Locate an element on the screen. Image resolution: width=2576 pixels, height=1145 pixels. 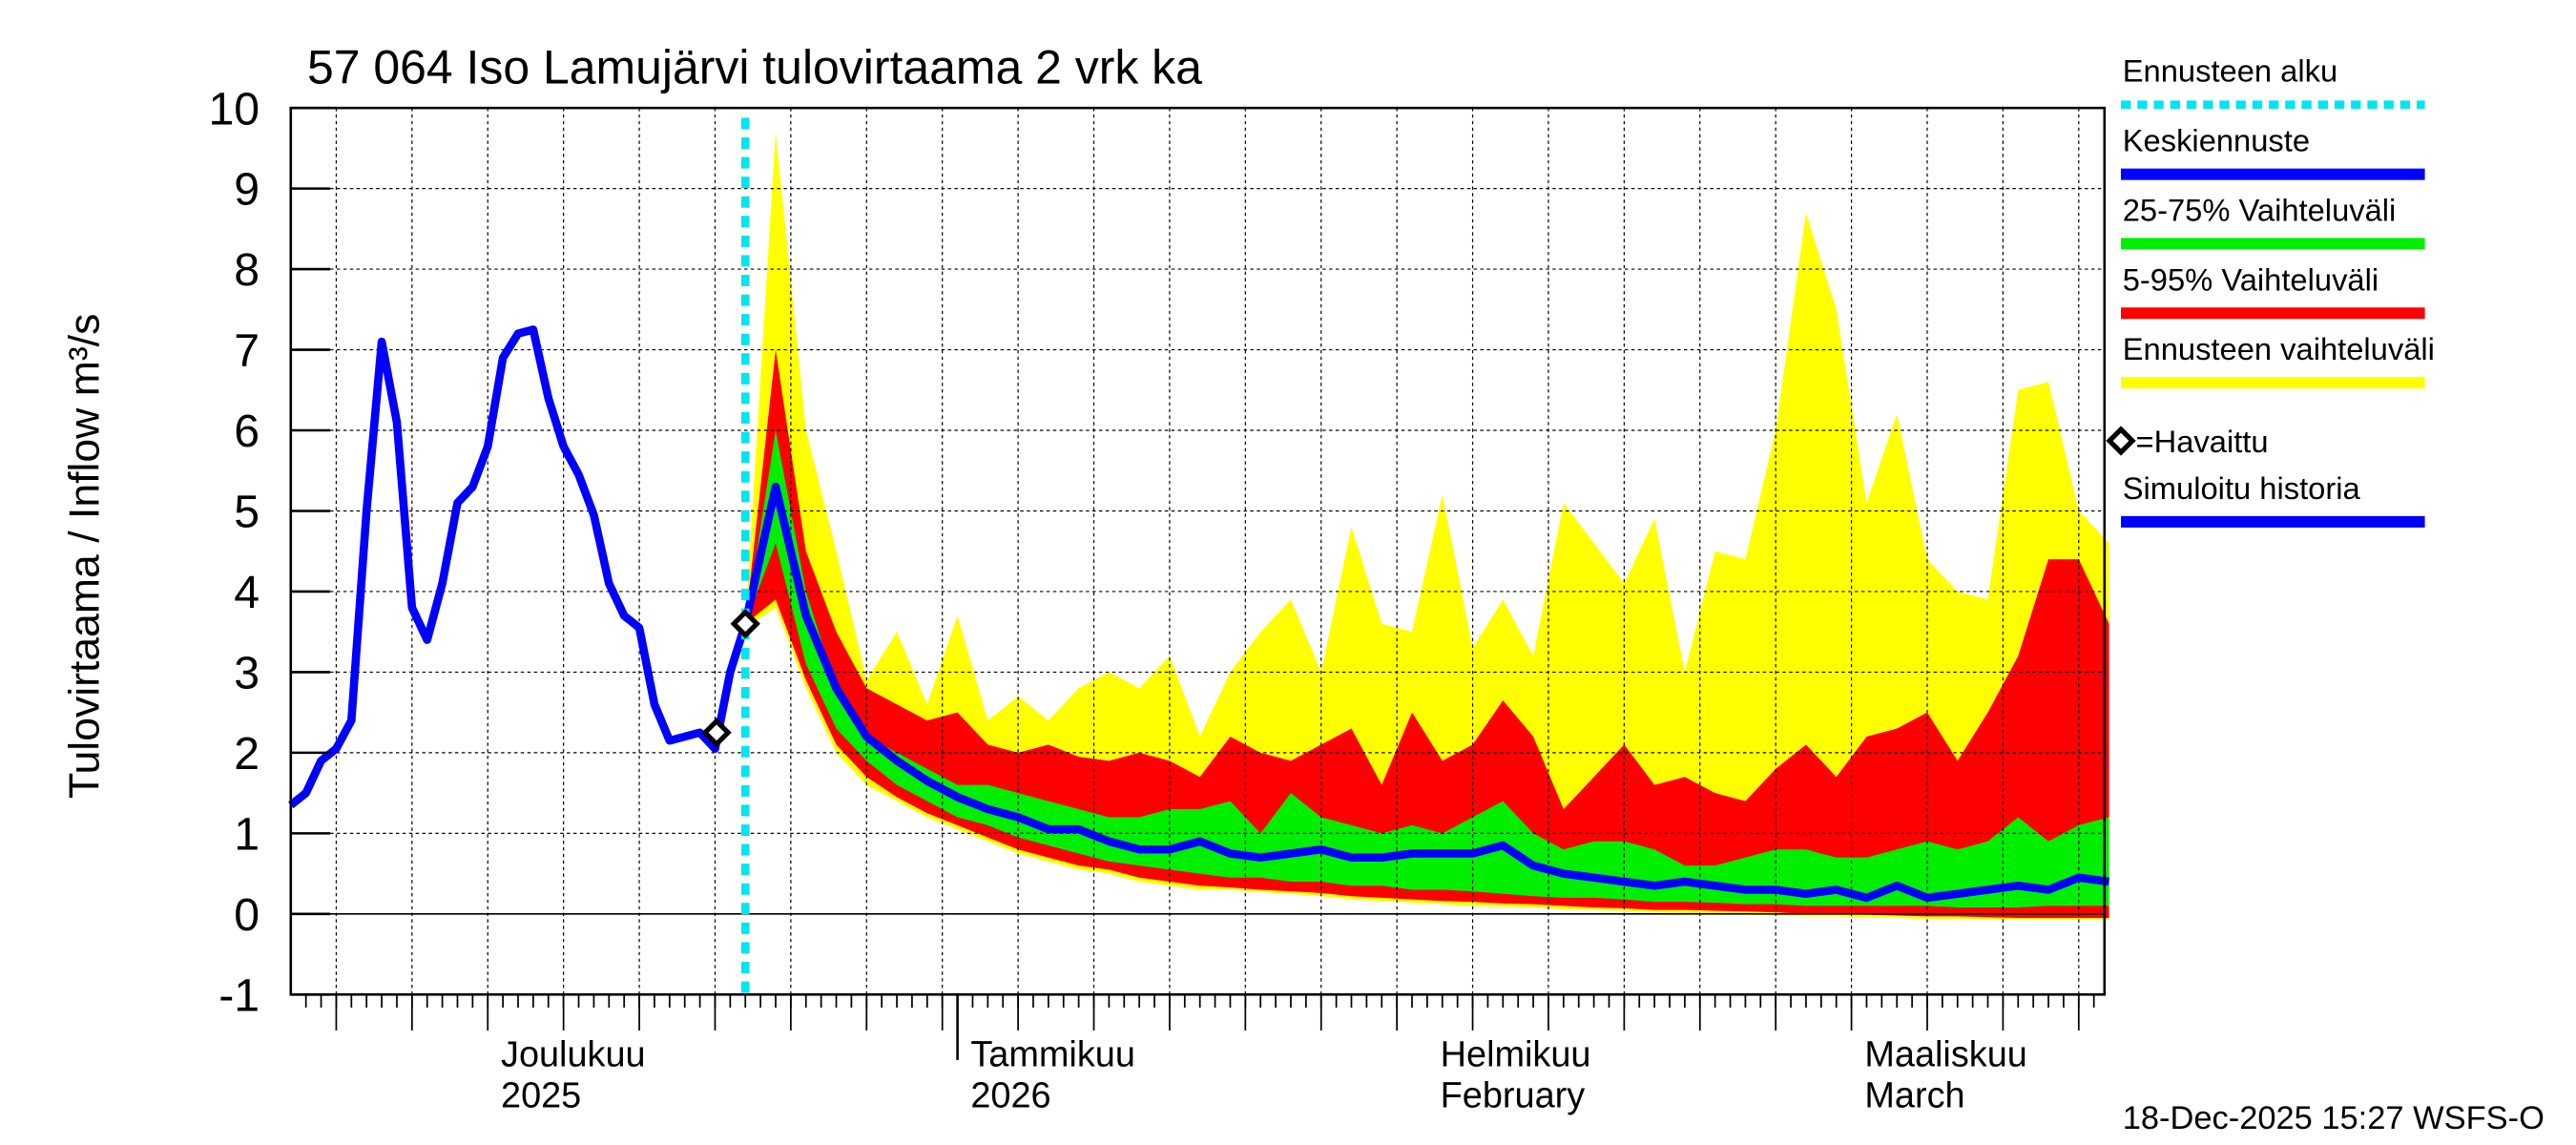
y-axis-label: Tulovirtaama / Inflow m³/s is located at coordinates (84, 557).